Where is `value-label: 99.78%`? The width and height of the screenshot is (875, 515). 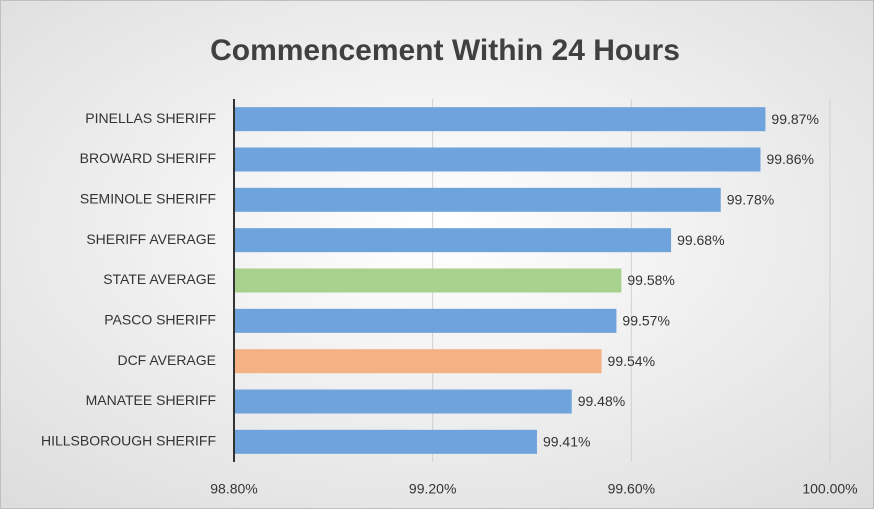 value-label: 99.78% is located at coordinates (750, 200).